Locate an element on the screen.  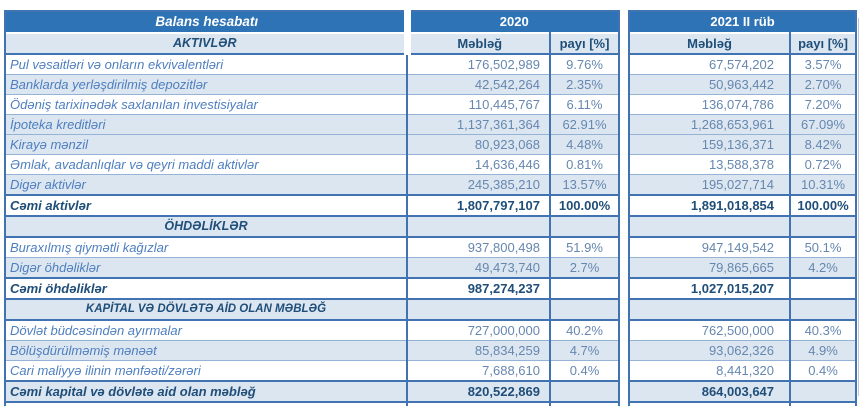
row-label: Banklarda yerləşdirilmiş depozitlər is located at coordinates (206, 84).